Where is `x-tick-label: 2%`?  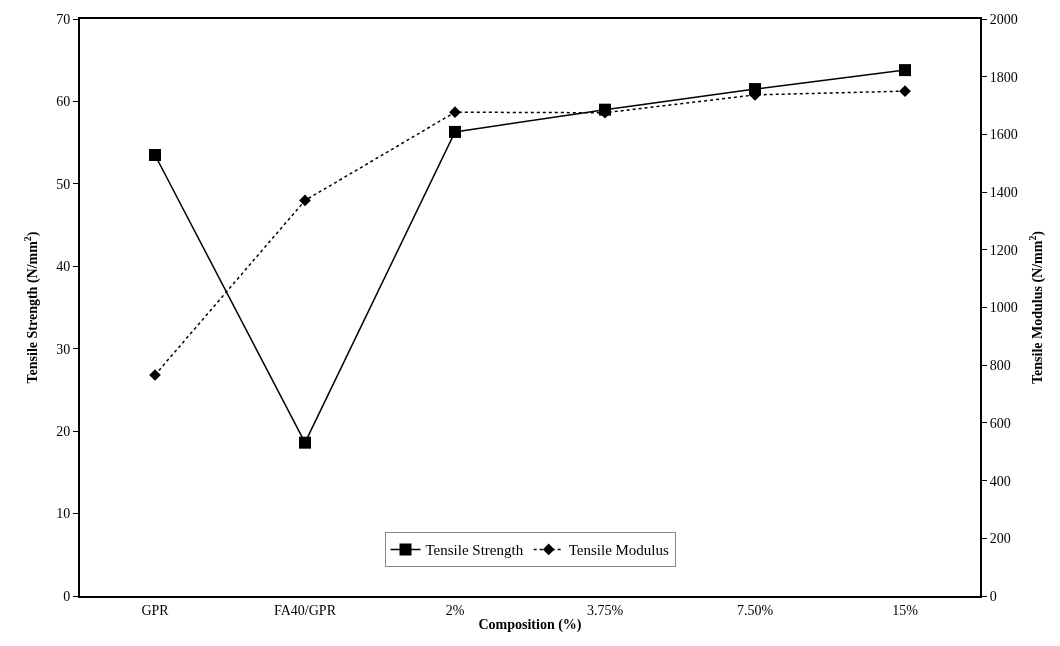
x-tick-label: 2% is located at coordinates (455, 610).